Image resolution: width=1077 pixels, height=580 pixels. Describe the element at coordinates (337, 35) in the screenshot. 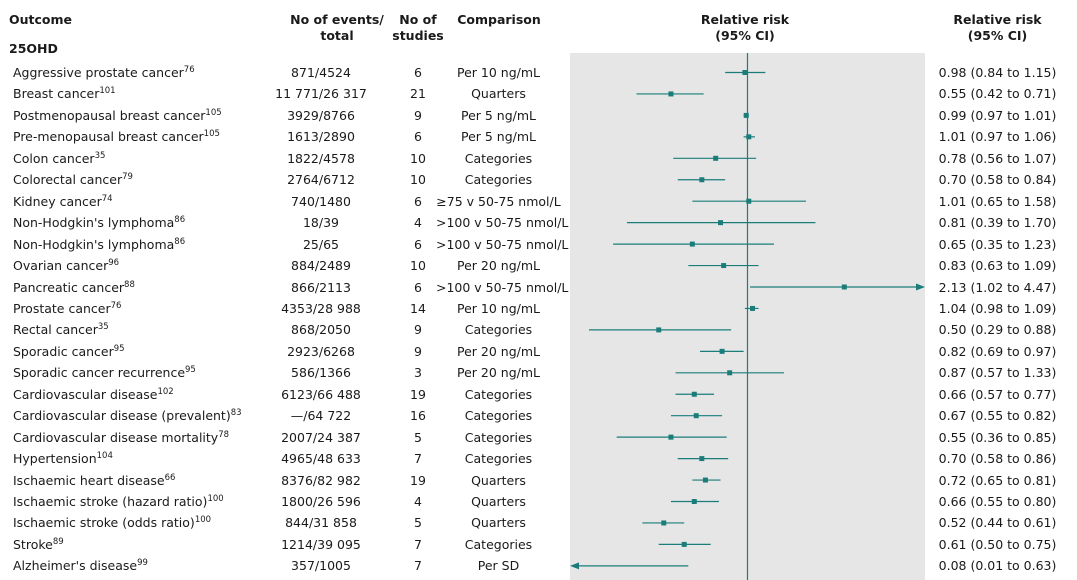

I see `header-events-line2: total` at that location.